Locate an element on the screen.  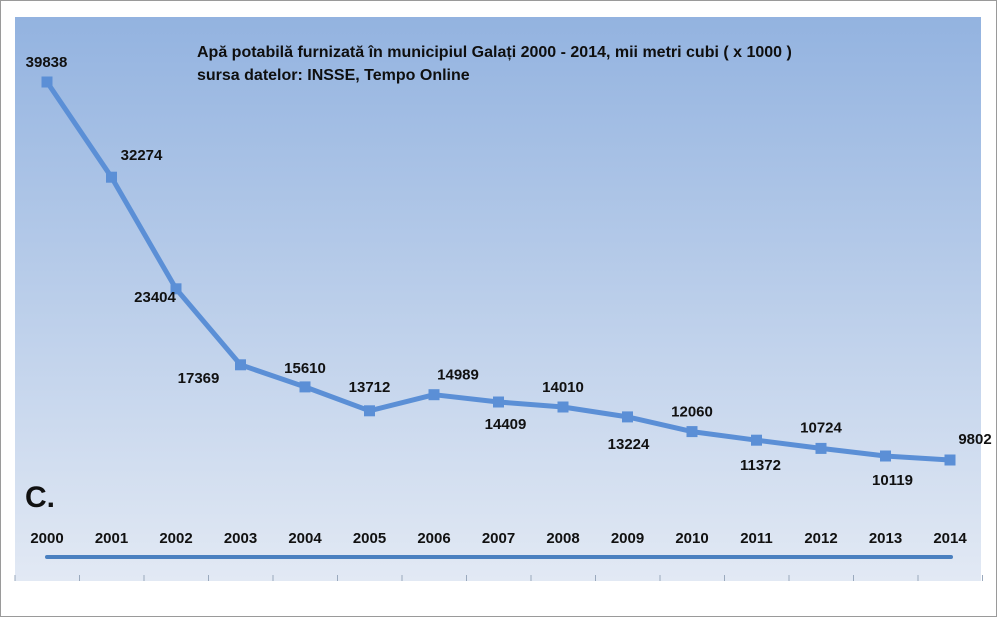
x-tick-label-2004: 2004 is located at coordinates (305, 538).